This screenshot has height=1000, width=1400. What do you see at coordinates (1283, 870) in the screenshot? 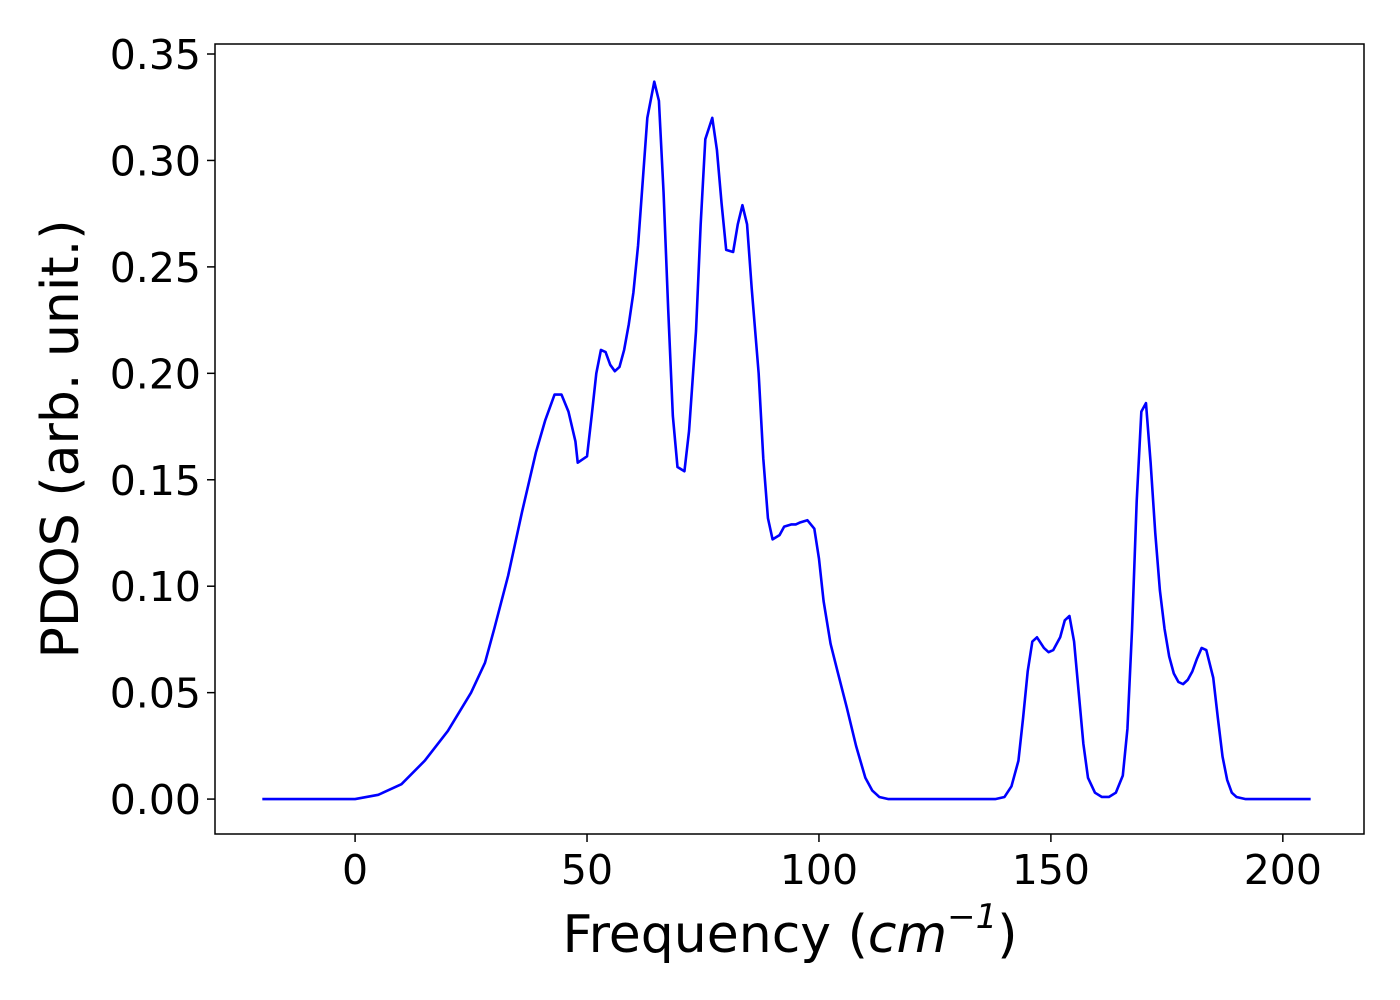
I see `x-tick-label: 200` at bounding box center [1283, 870].